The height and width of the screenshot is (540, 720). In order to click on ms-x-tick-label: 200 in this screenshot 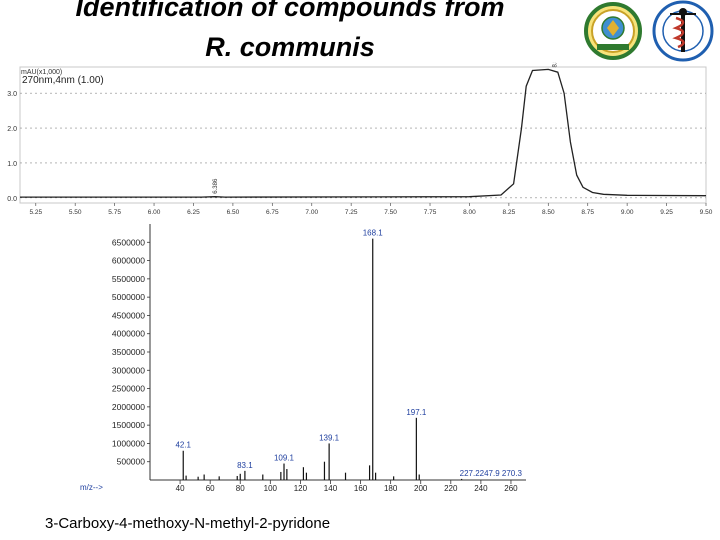, I will do `click(421, 488)`.